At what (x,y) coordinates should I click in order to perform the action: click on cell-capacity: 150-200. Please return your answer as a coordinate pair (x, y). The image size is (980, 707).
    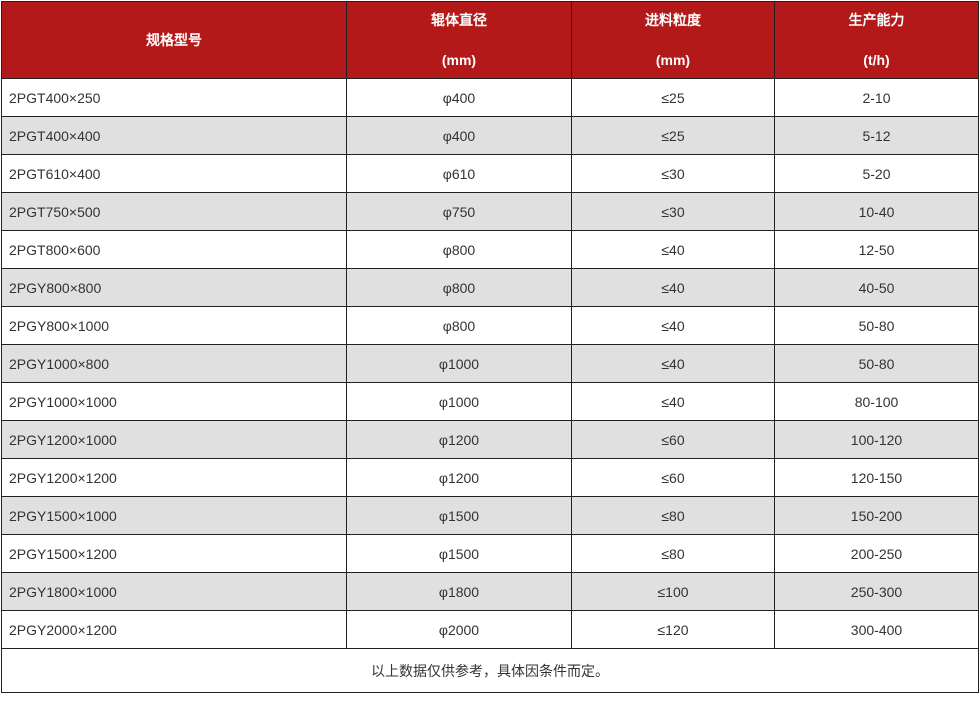
    Looking at the image, I should click on (876, 515).